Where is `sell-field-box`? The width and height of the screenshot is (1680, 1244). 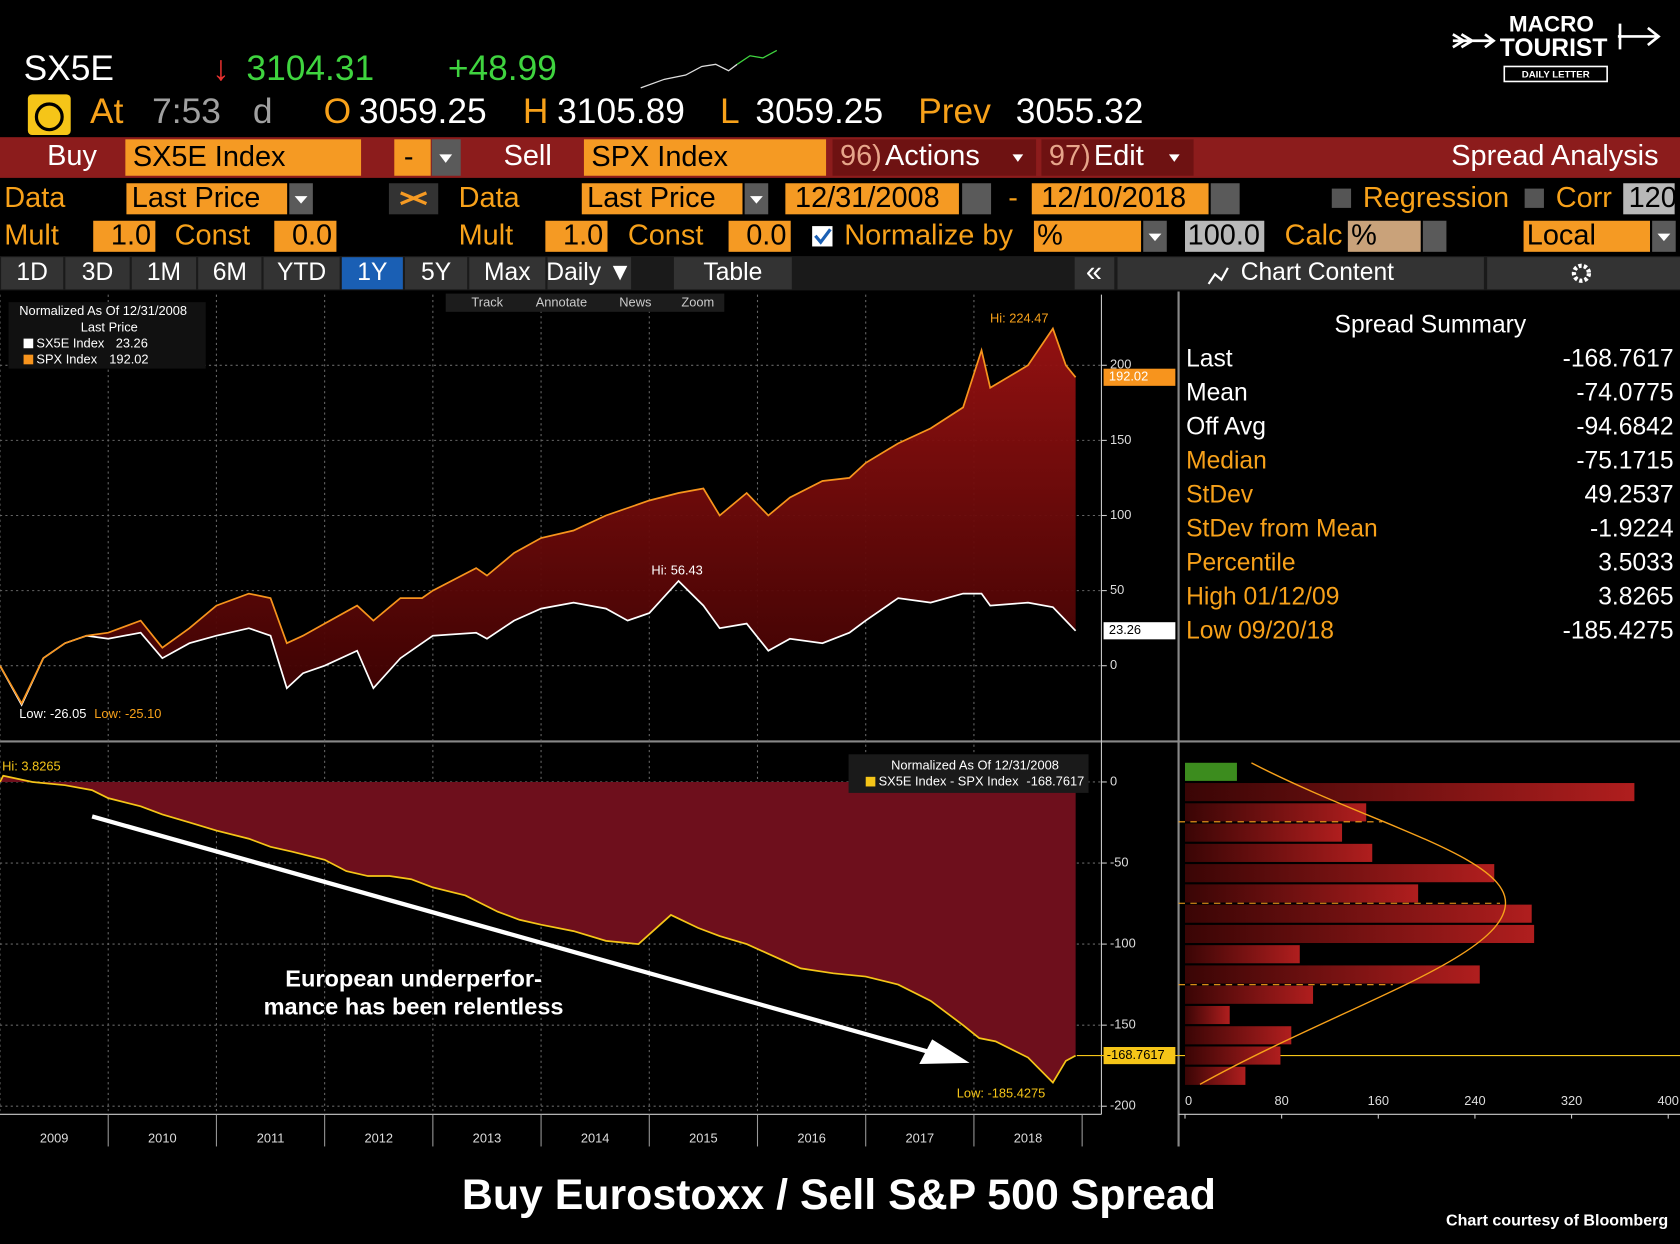
sell-field-box is located at coordinates (662, 199).